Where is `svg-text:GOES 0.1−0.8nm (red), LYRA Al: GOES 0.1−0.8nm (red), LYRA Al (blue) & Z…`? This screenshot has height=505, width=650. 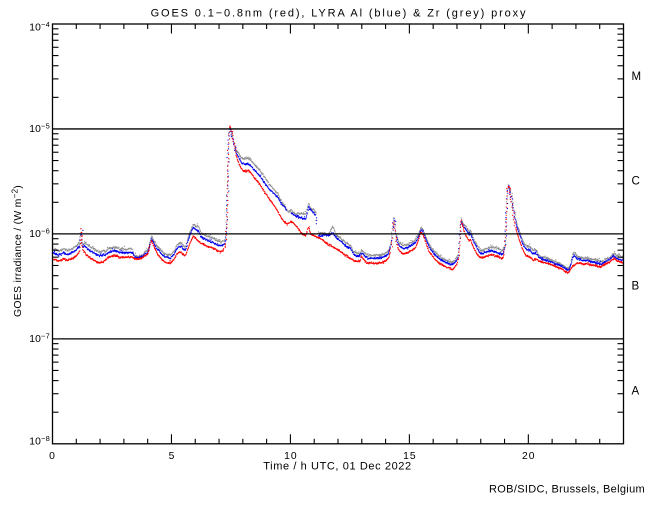 svg-text:GOES 0.1−0.8nm (red), LYRA Al: GOES 0.1−0.8nm (red), LYRA Al (blue) & Z… is located at coordinates (339, 14).